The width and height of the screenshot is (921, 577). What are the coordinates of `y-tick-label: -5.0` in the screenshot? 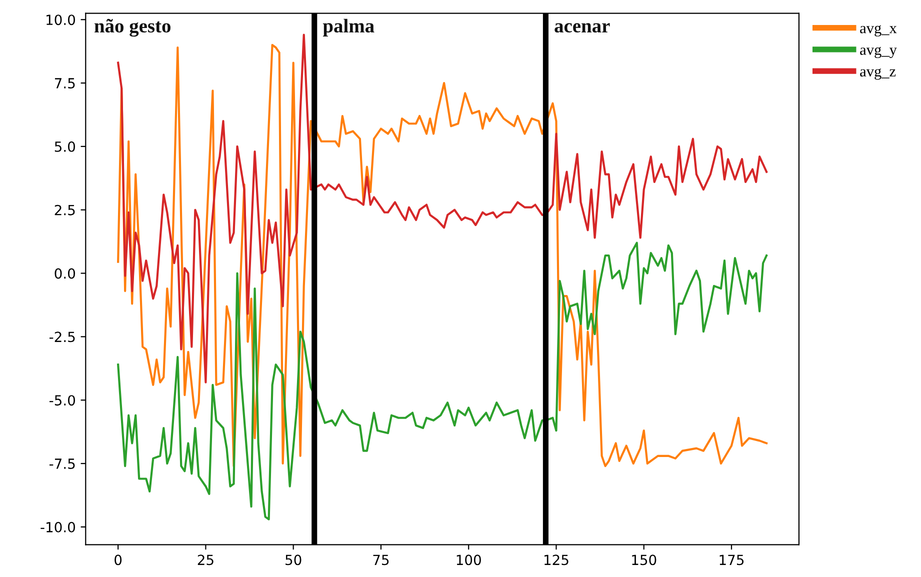 It's located at (63, 400).